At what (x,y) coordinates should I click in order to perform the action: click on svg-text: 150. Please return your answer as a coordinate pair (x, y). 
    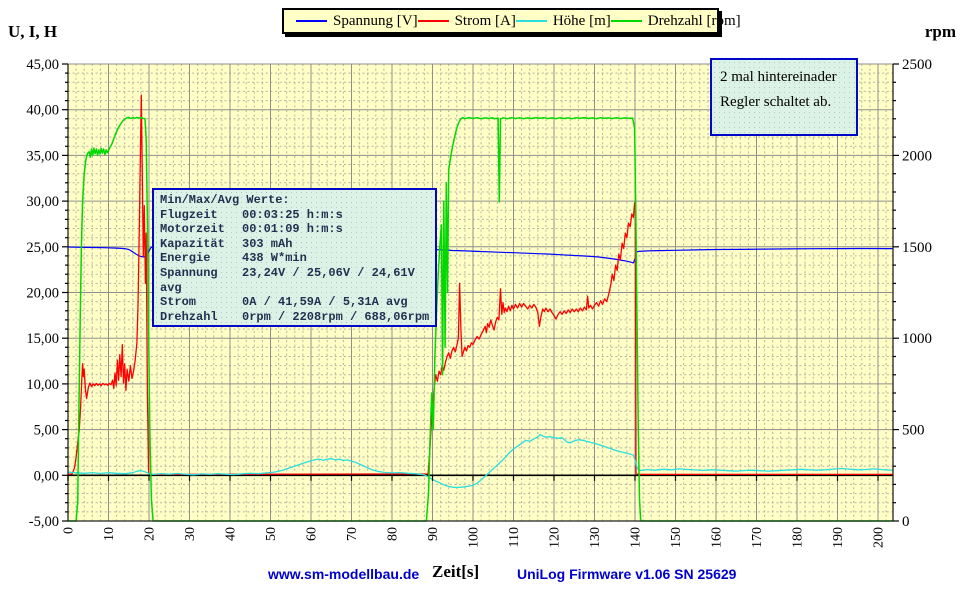
    Looking at the image, I should click on (676, 537).